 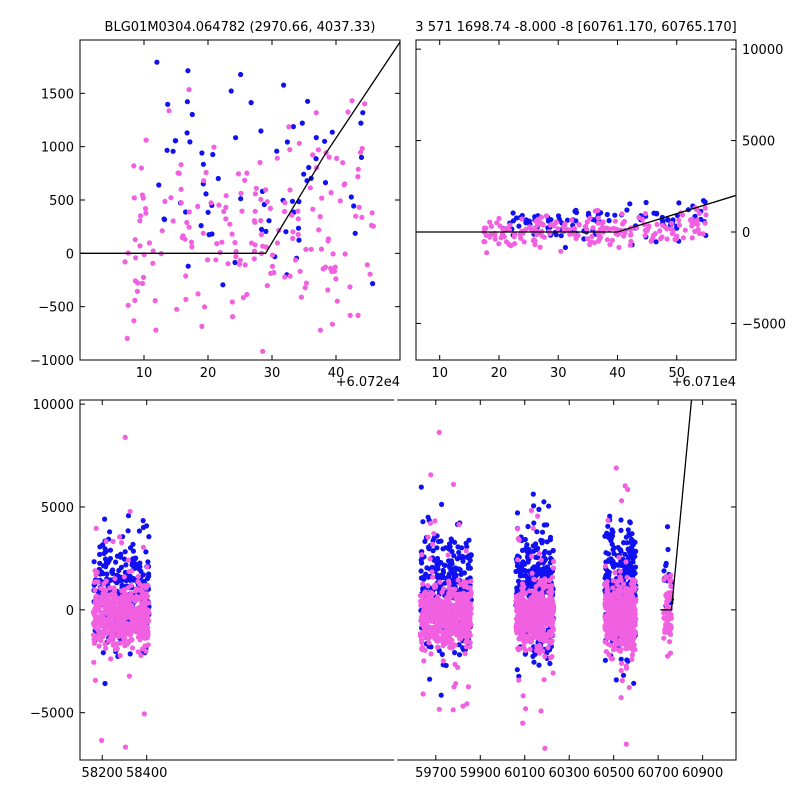 What do you see at coordinates (764, 324) in the screenshot?
I see `top-right-y-tick-label: −5000` at bounding box center [764, 324].